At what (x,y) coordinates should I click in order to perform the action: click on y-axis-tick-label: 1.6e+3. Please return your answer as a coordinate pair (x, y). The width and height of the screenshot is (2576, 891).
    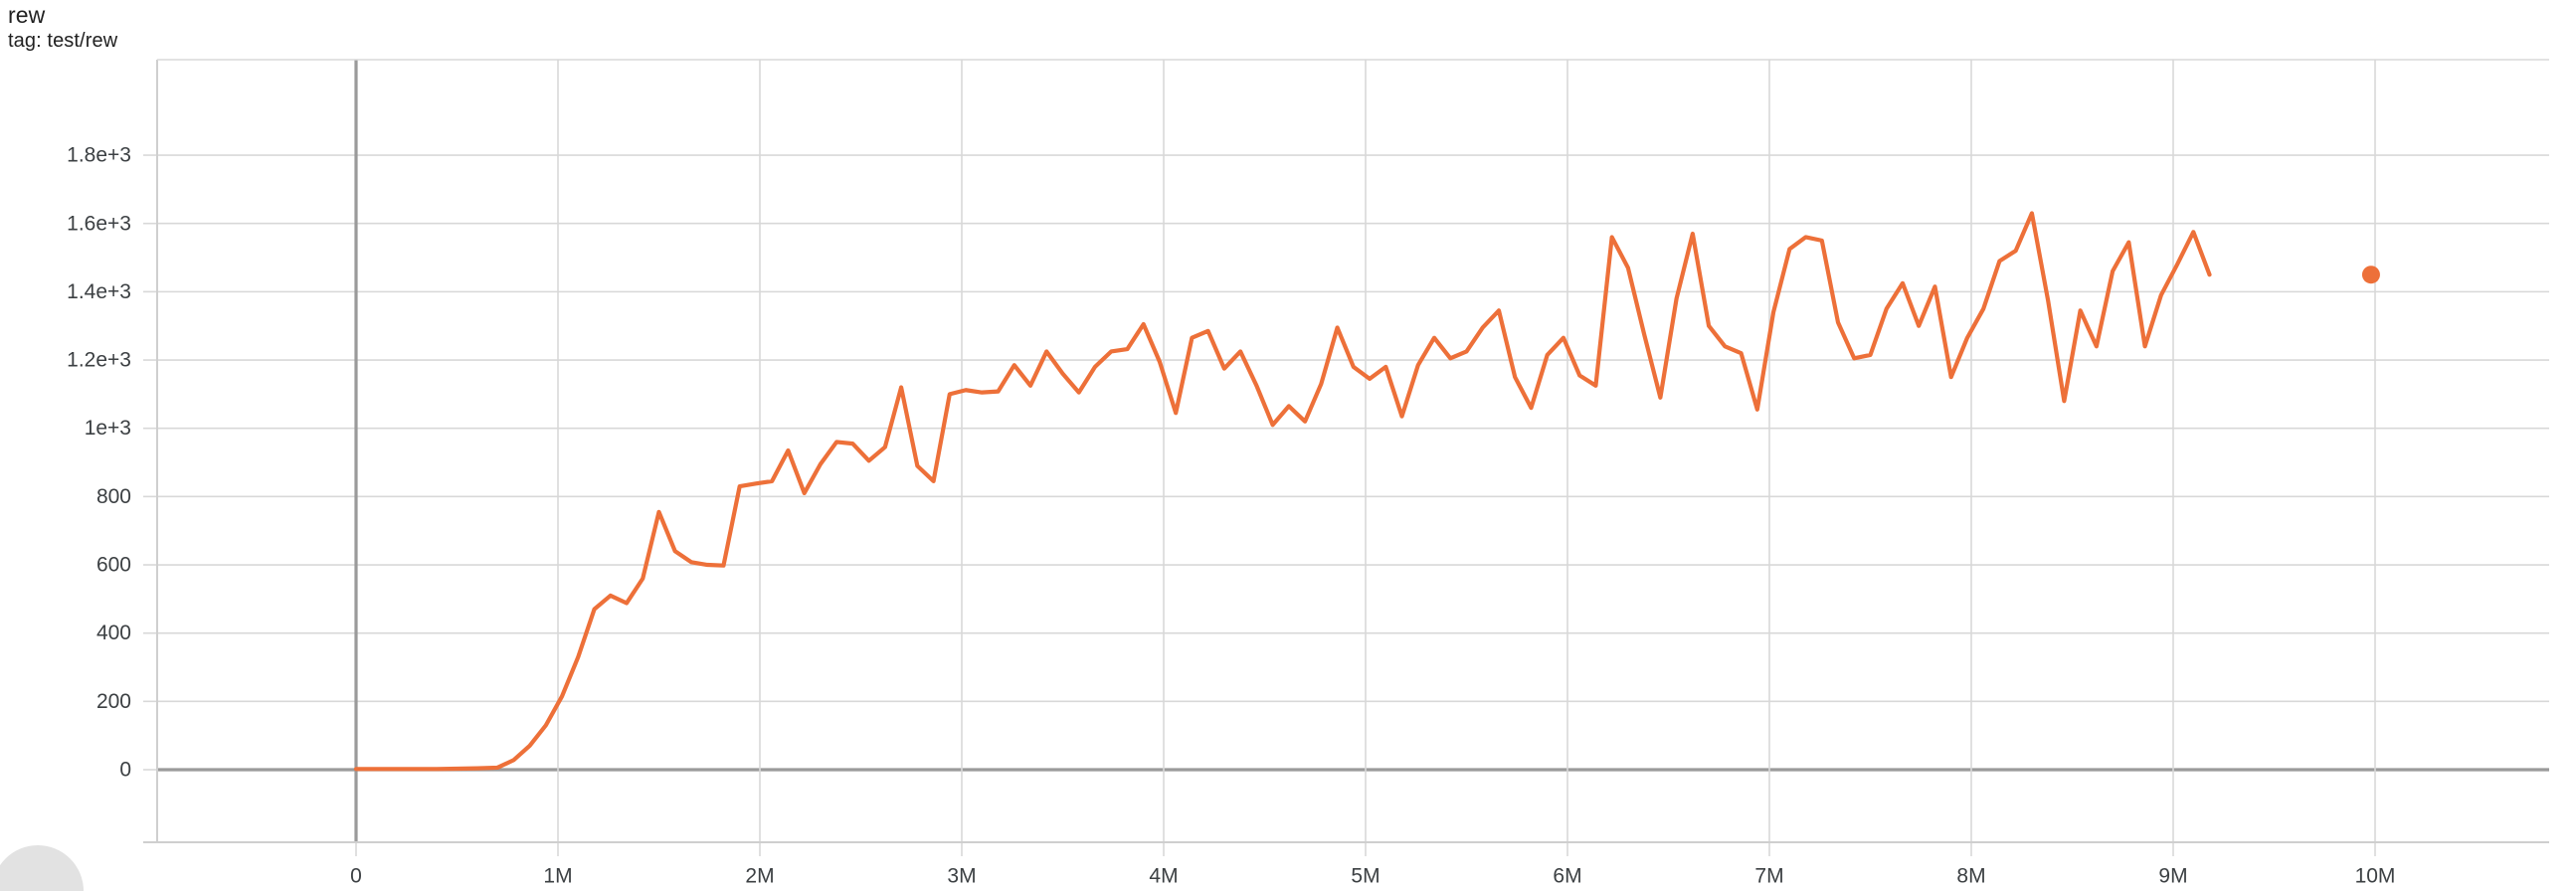
    Looking at the image, I should click on (99, 224).